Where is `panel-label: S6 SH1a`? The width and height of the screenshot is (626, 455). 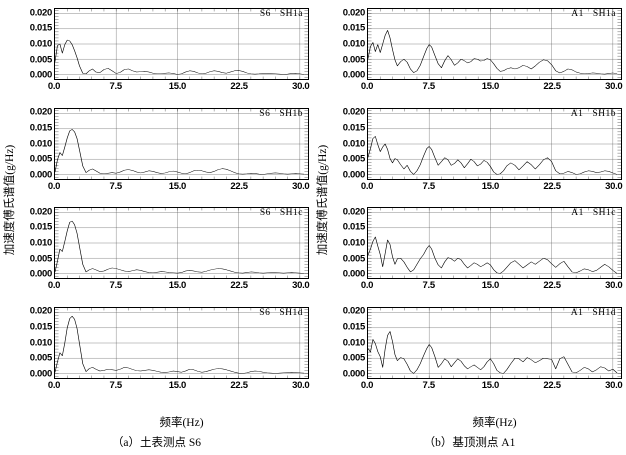
panel-label: S6 SH1a is located at coordinates (281, 14).